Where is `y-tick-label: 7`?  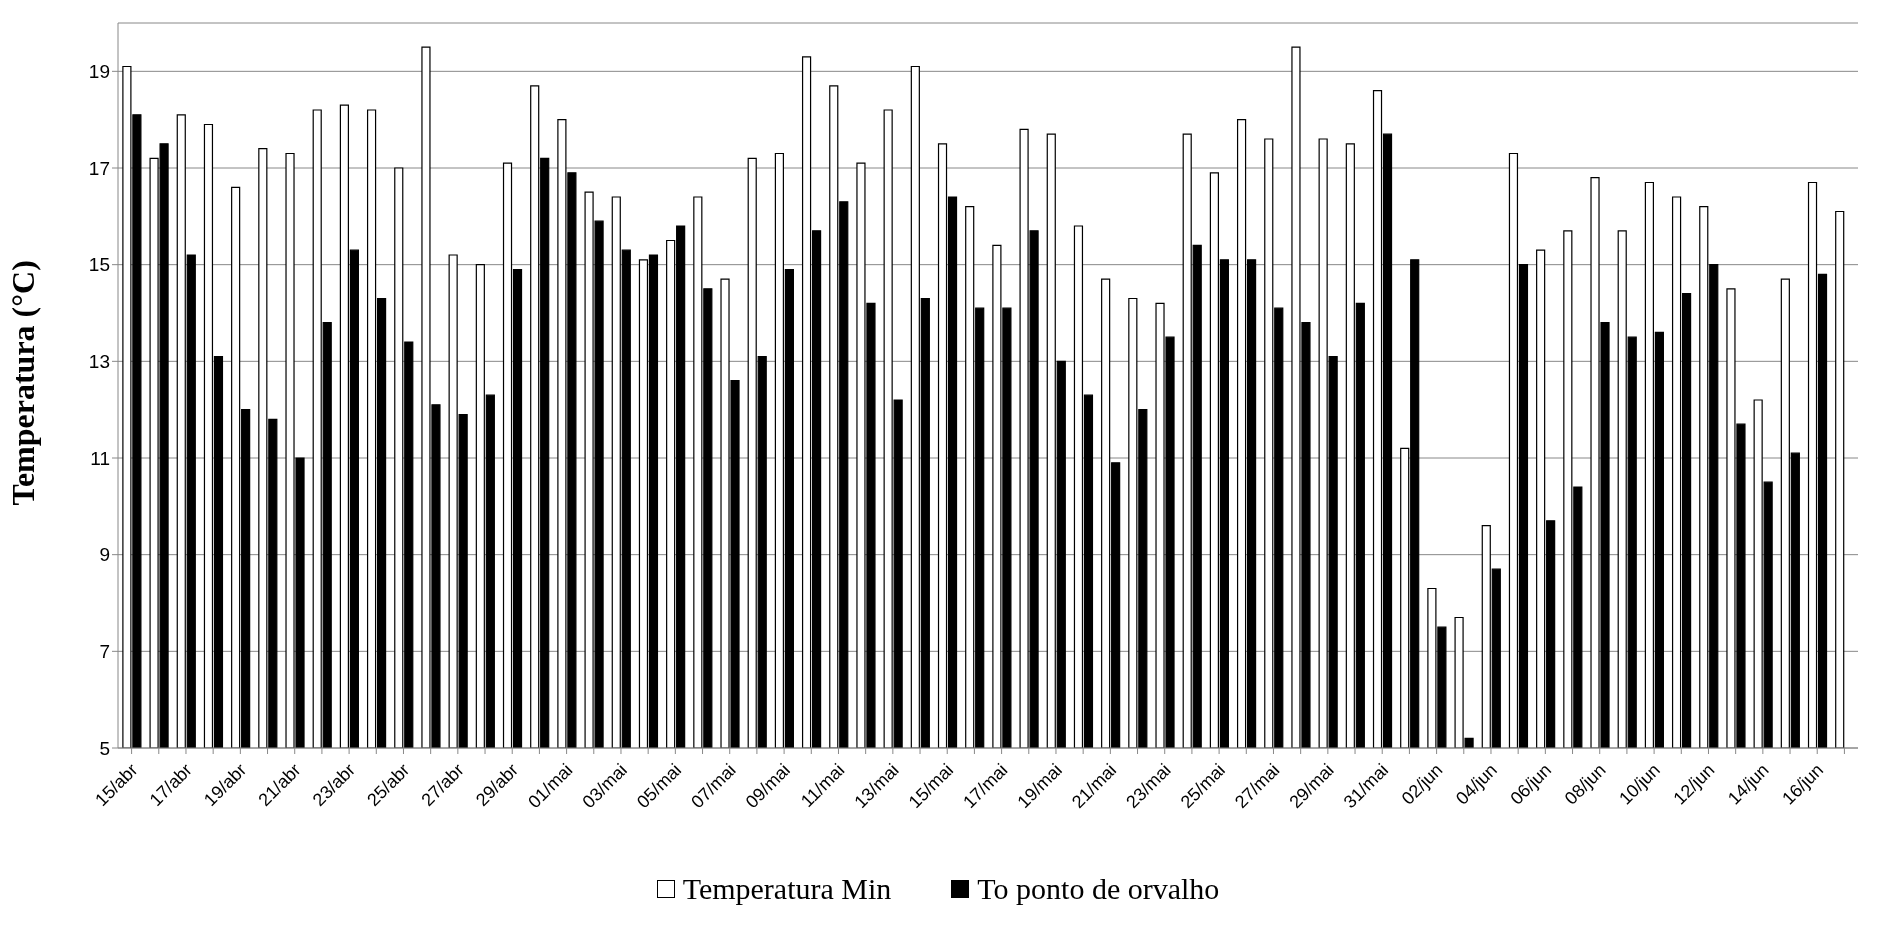
y-tick-label: 7 is located at coordinates (104, 652).